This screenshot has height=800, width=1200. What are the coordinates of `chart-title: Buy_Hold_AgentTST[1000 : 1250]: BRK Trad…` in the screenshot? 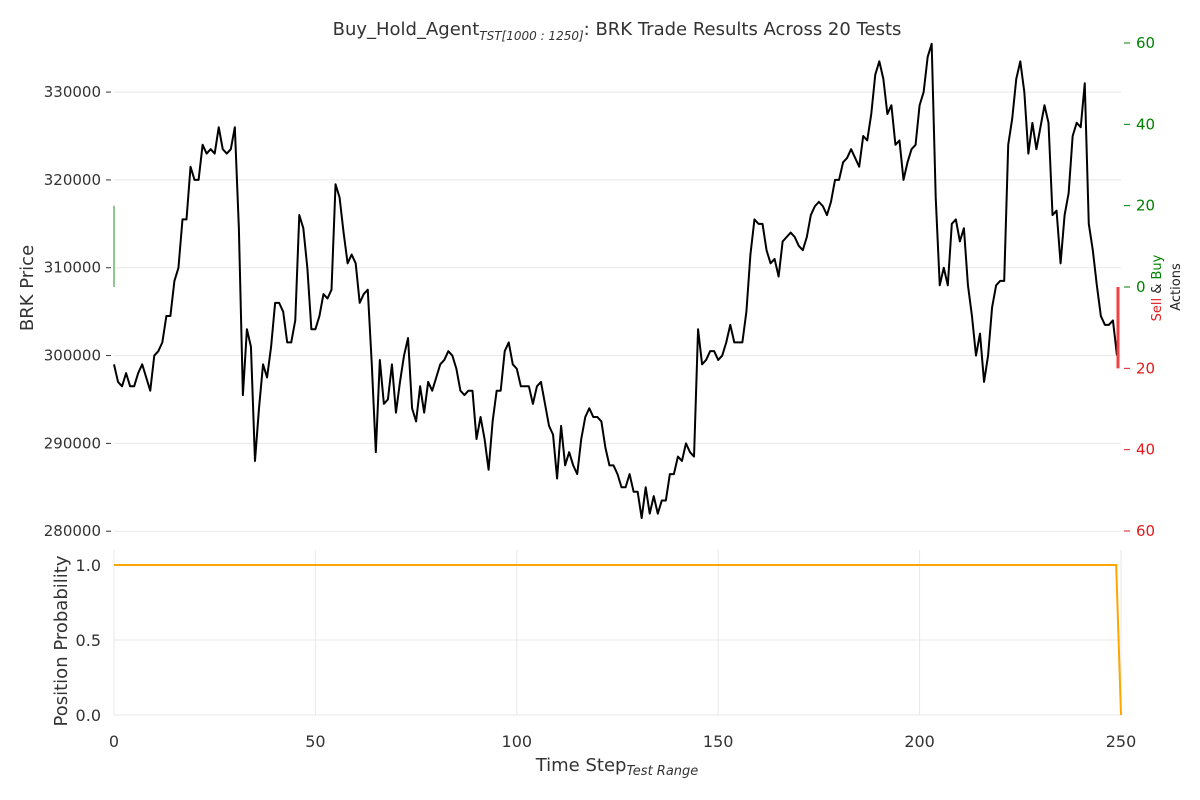 It's located at (617, 31).